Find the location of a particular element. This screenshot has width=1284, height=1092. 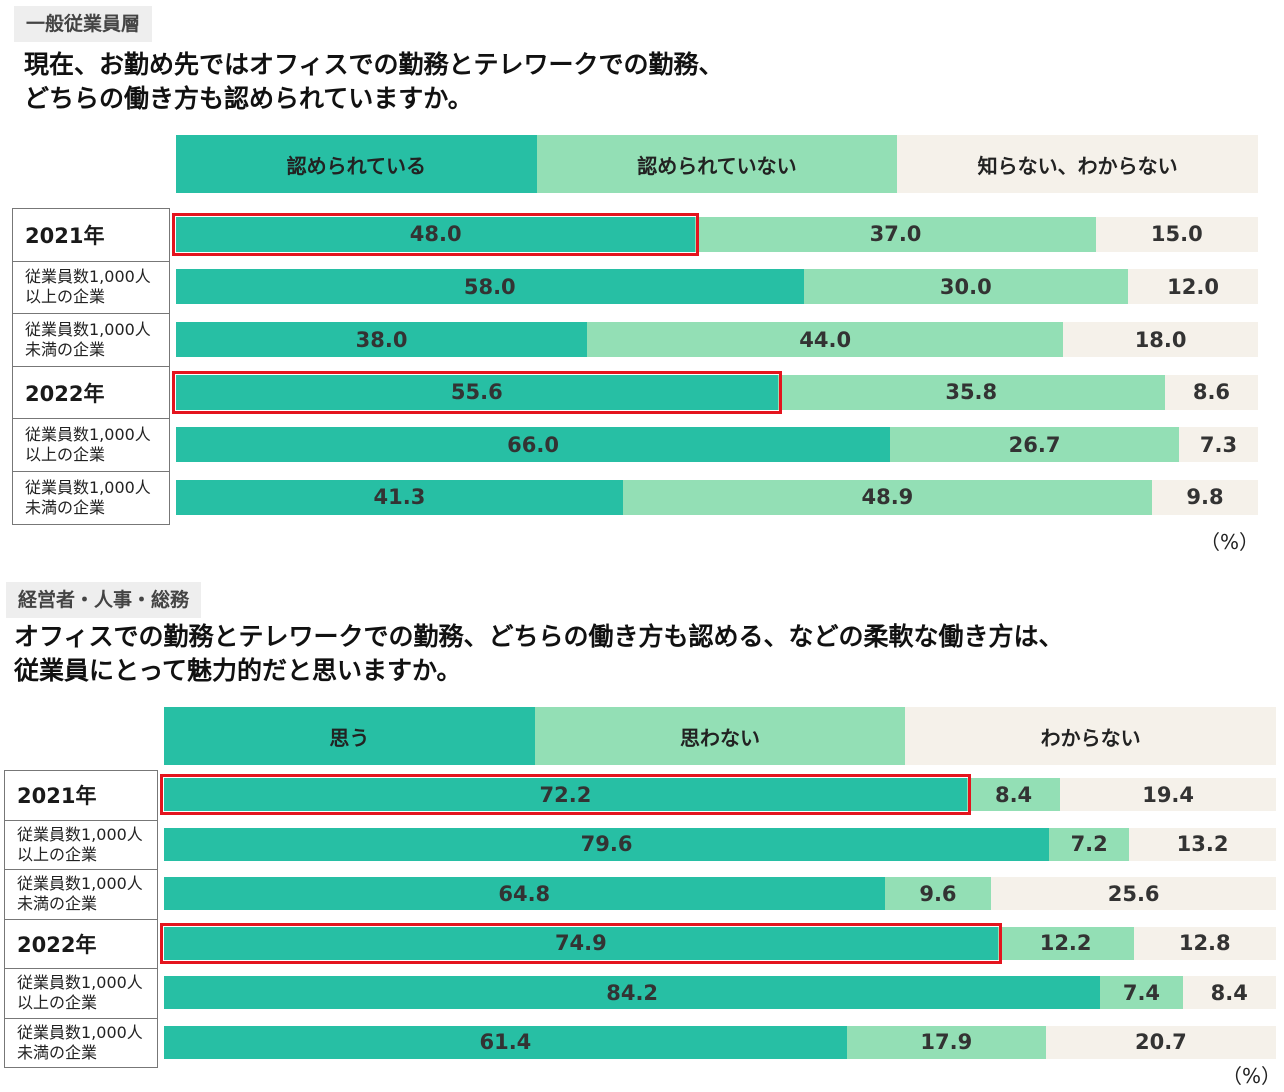

respondent-tag: 経営者・人事・総務 is located at coordinates (104, 600).